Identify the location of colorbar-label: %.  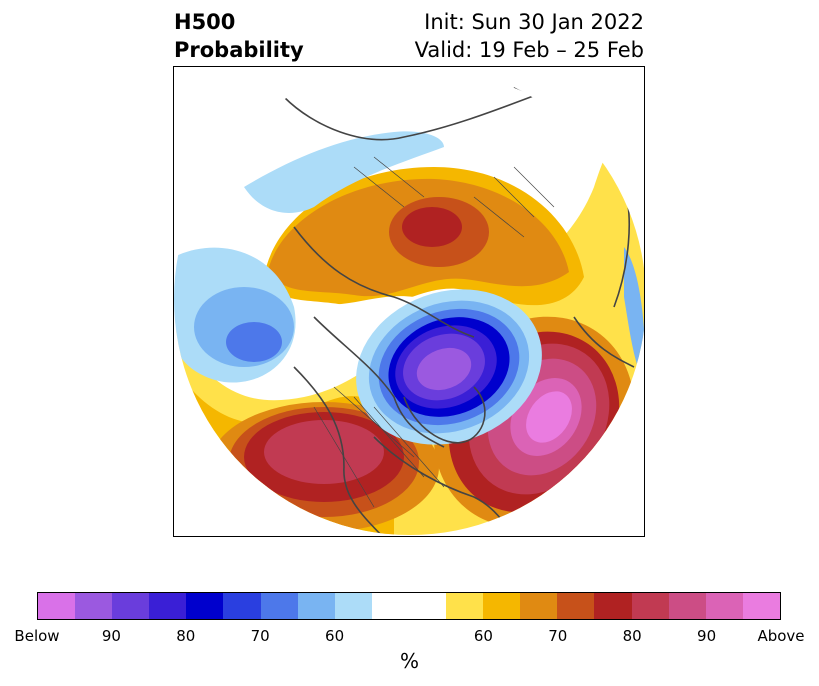
(409, 661).